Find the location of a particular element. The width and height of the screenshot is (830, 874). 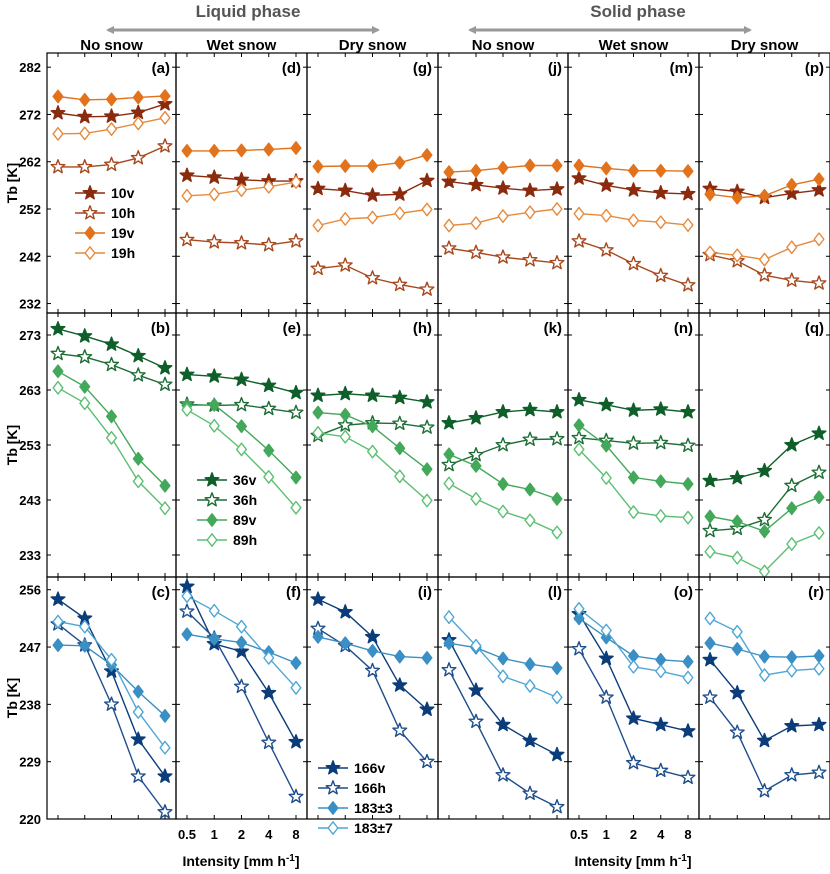

legend-label: 10h is located at coordinates (123, 213).